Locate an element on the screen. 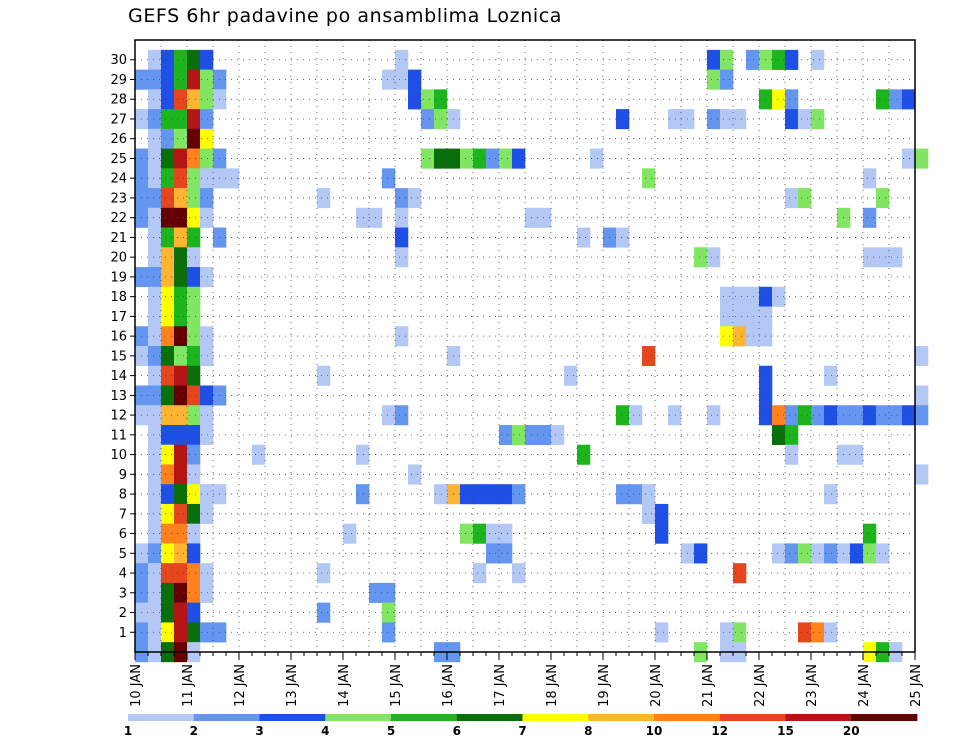  x-tick-label: 12 JAN is located at coordinates (240, 685).